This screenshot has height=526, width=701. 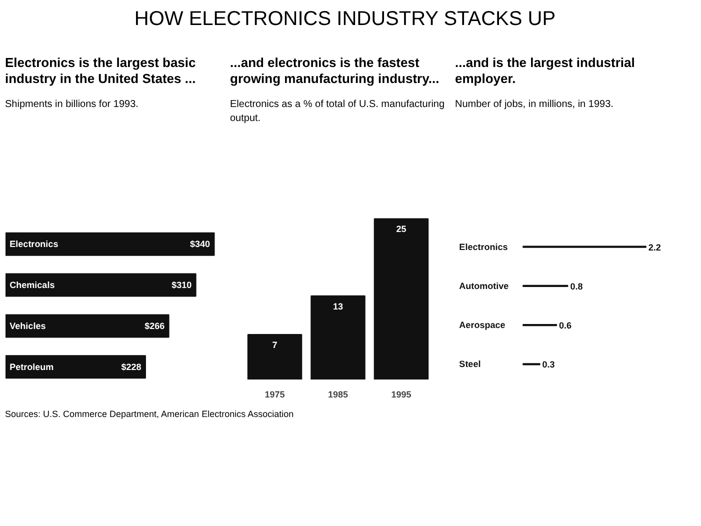 I want to click on source-note: Sources: U.S. Commerce Department, American Electronics Association, so click(x=149, y=414).